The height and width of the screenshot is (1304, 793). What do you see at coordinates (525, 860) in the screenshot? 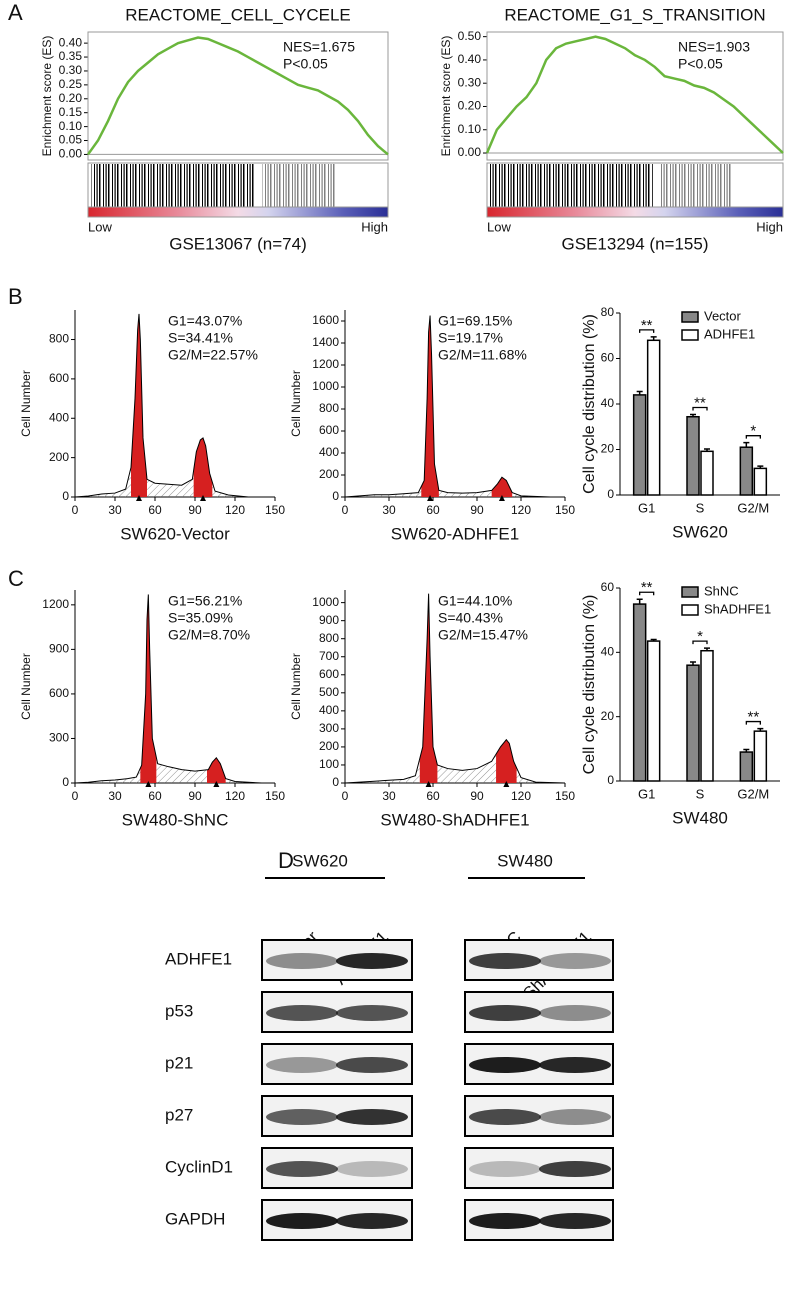
I see `group-label: SW480` at bounding box center [525, 860].